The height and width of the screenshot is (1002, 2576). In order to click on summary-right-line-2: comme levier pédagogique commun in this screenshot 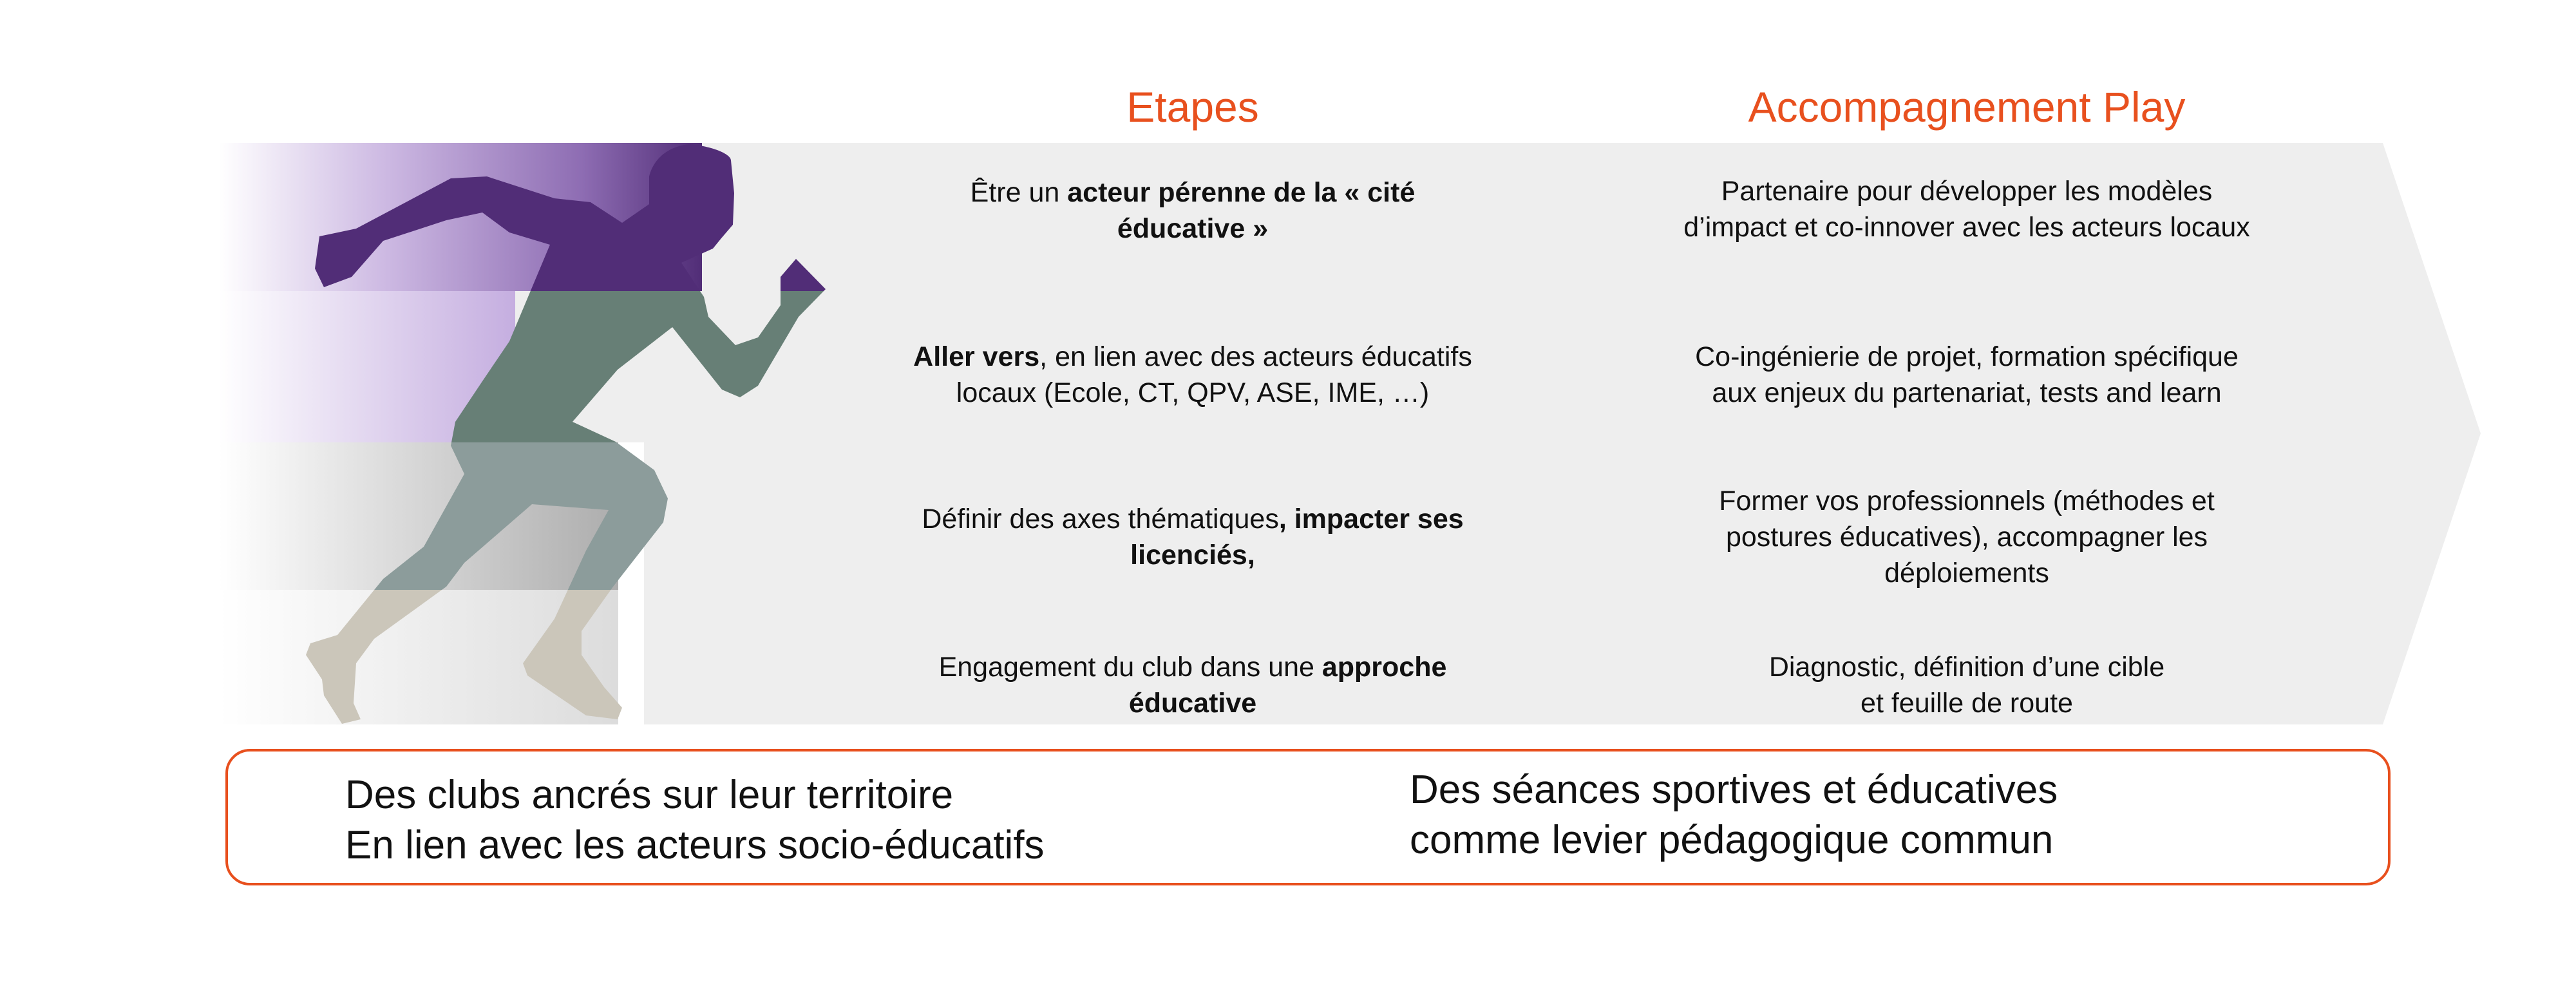, I will do `click(1732, 840)`.